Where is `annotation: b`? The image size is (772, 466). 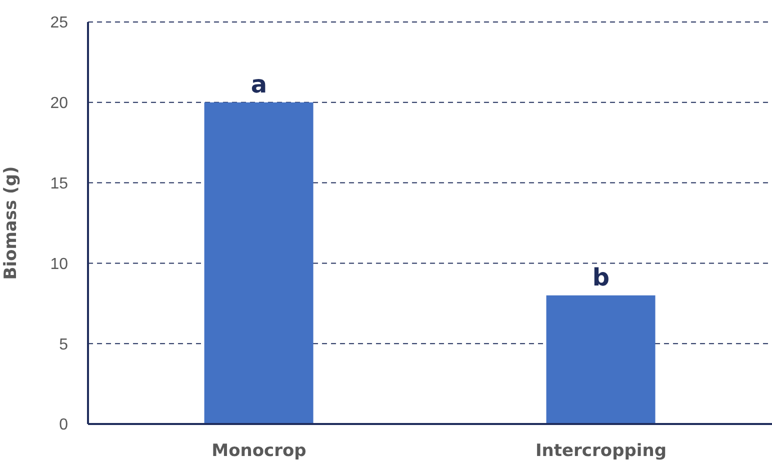
annotation: b is located at coordinates (601, 277).